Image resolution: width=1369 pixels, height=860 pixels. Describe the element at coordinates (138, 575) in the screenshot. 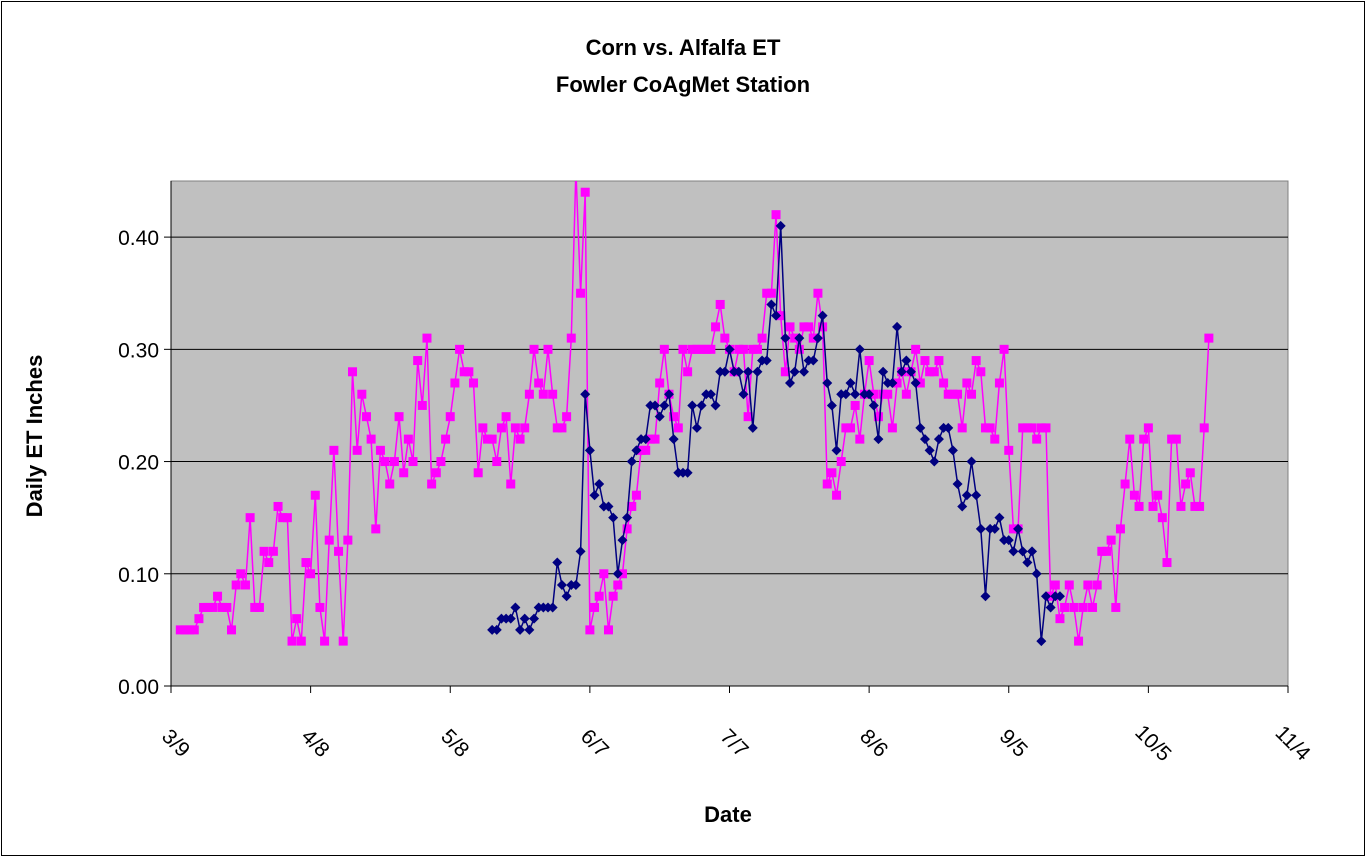

I see `y-tick-label: 0.10` at that location.